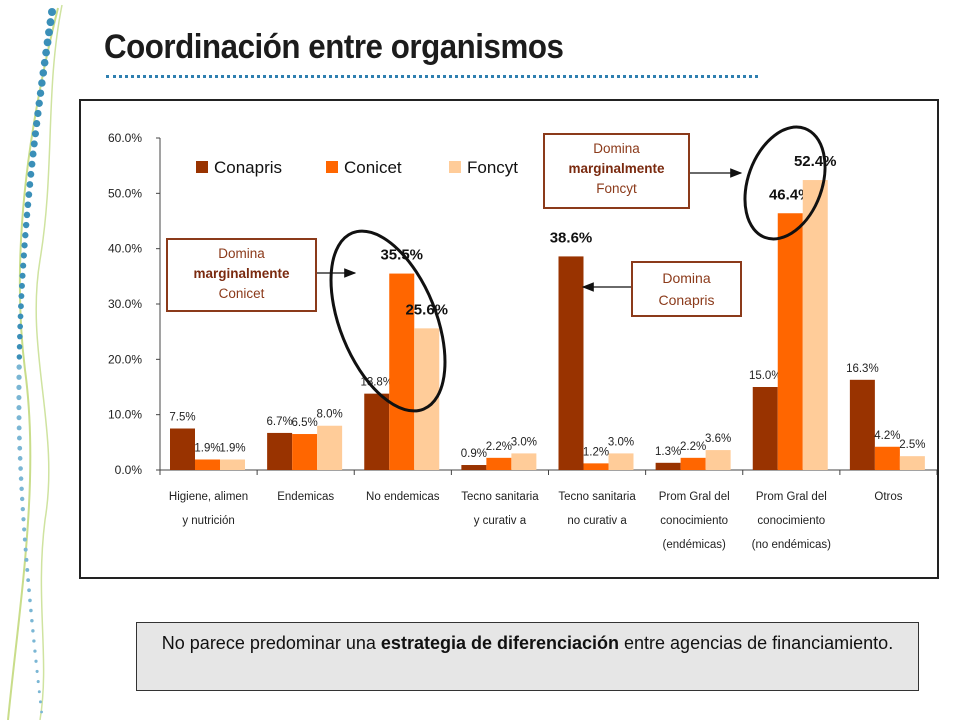 The height and width of the screenshot is (720, 960). What do you see at coordinates (616, 171) in the screenshot?
I see `callout-foncyt: Domina marginalmente Foncyt` at bounding box center [616, 171].